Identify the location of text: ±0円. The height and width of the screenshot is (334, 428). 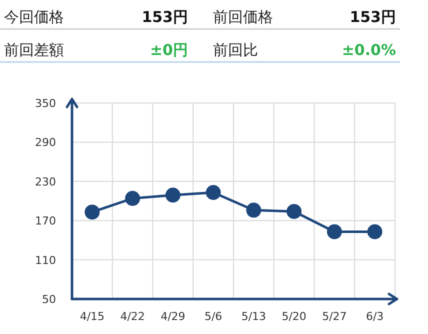
(169, 50).